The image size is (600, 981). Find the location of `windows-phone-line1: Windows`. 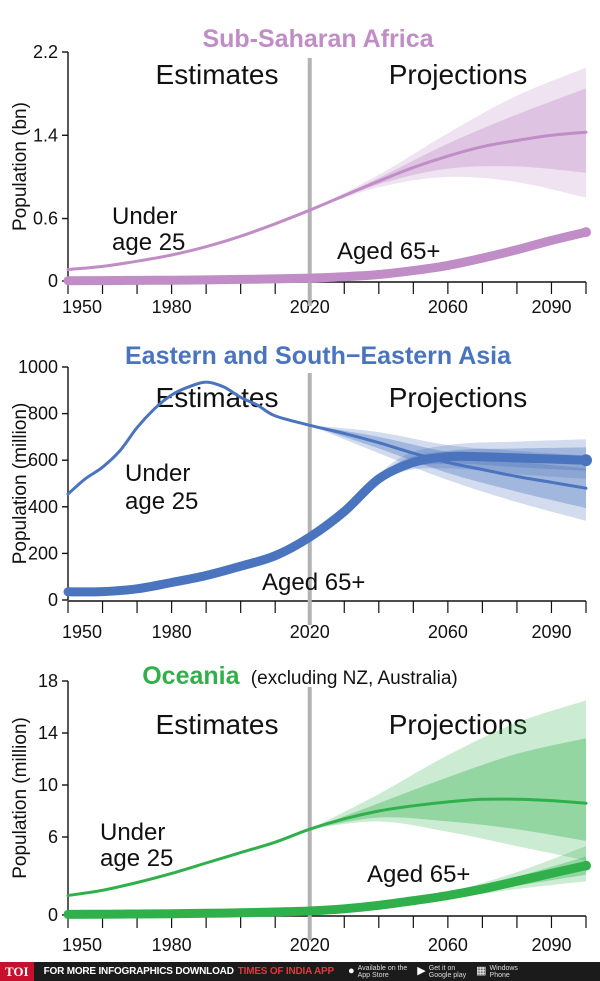

windows-phone-line1: Windows is located at coordinates (503, 968).